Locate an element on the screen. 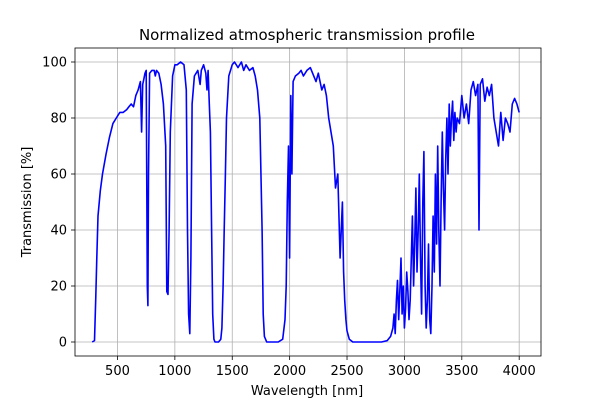 The image size is (600, 400). y-tick-label: 40 is located at coordinates (58, 231).